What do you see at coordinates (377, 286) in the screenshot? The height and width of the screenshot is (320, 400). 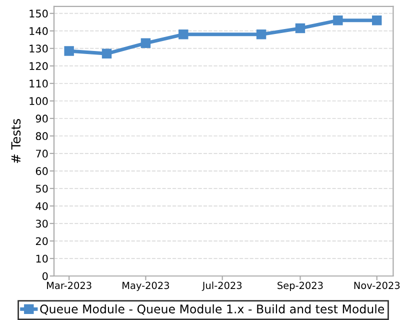 I see `x-tick-label: Nov-2023` at bounding box center [377, 286].